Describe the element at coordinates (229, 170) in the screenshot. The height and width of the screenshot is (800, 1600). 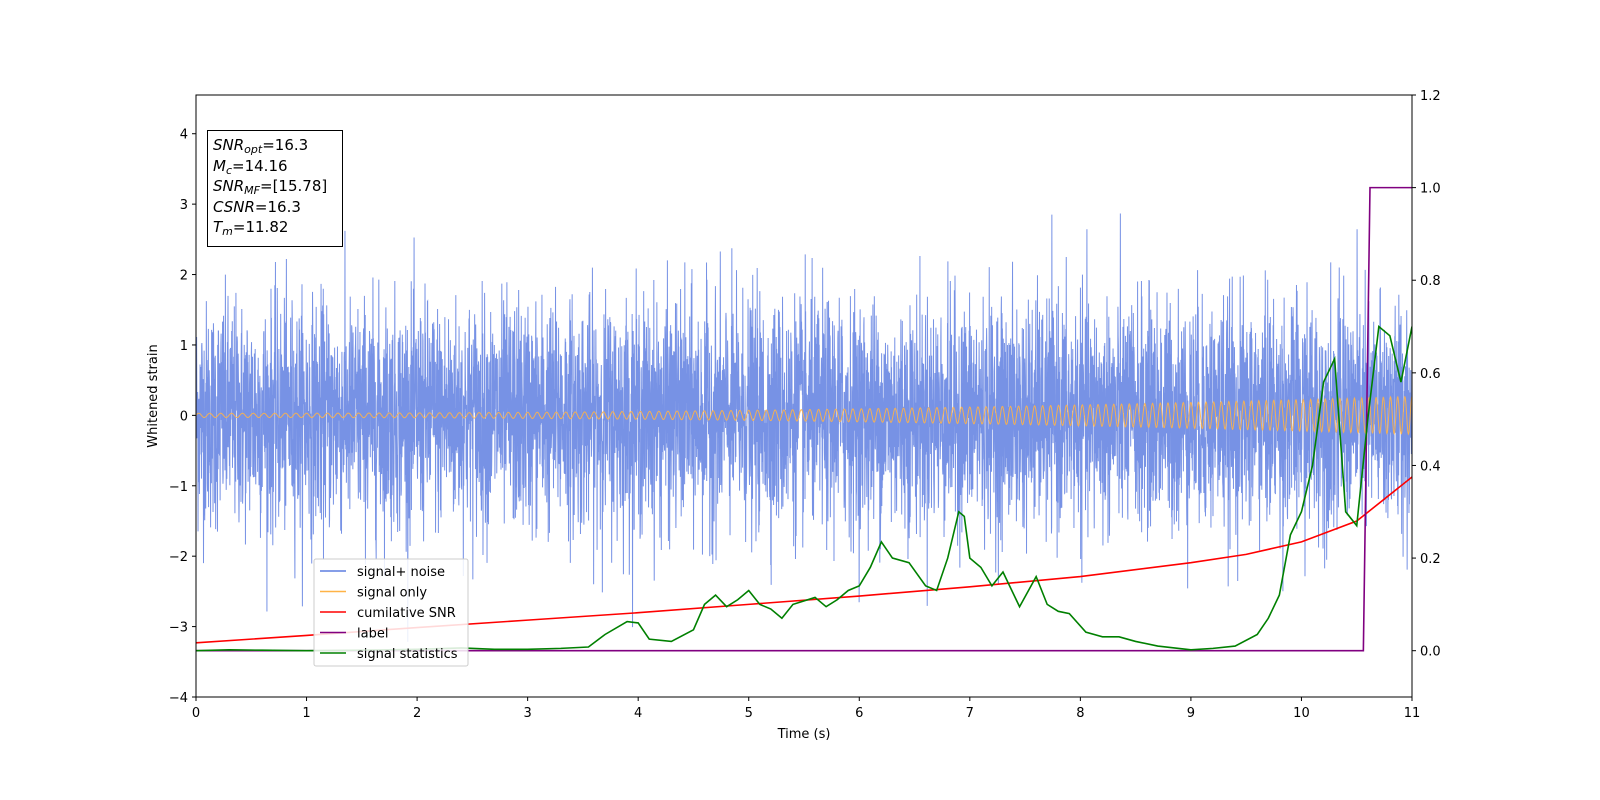
I see `mc-subscript: c` at that location.